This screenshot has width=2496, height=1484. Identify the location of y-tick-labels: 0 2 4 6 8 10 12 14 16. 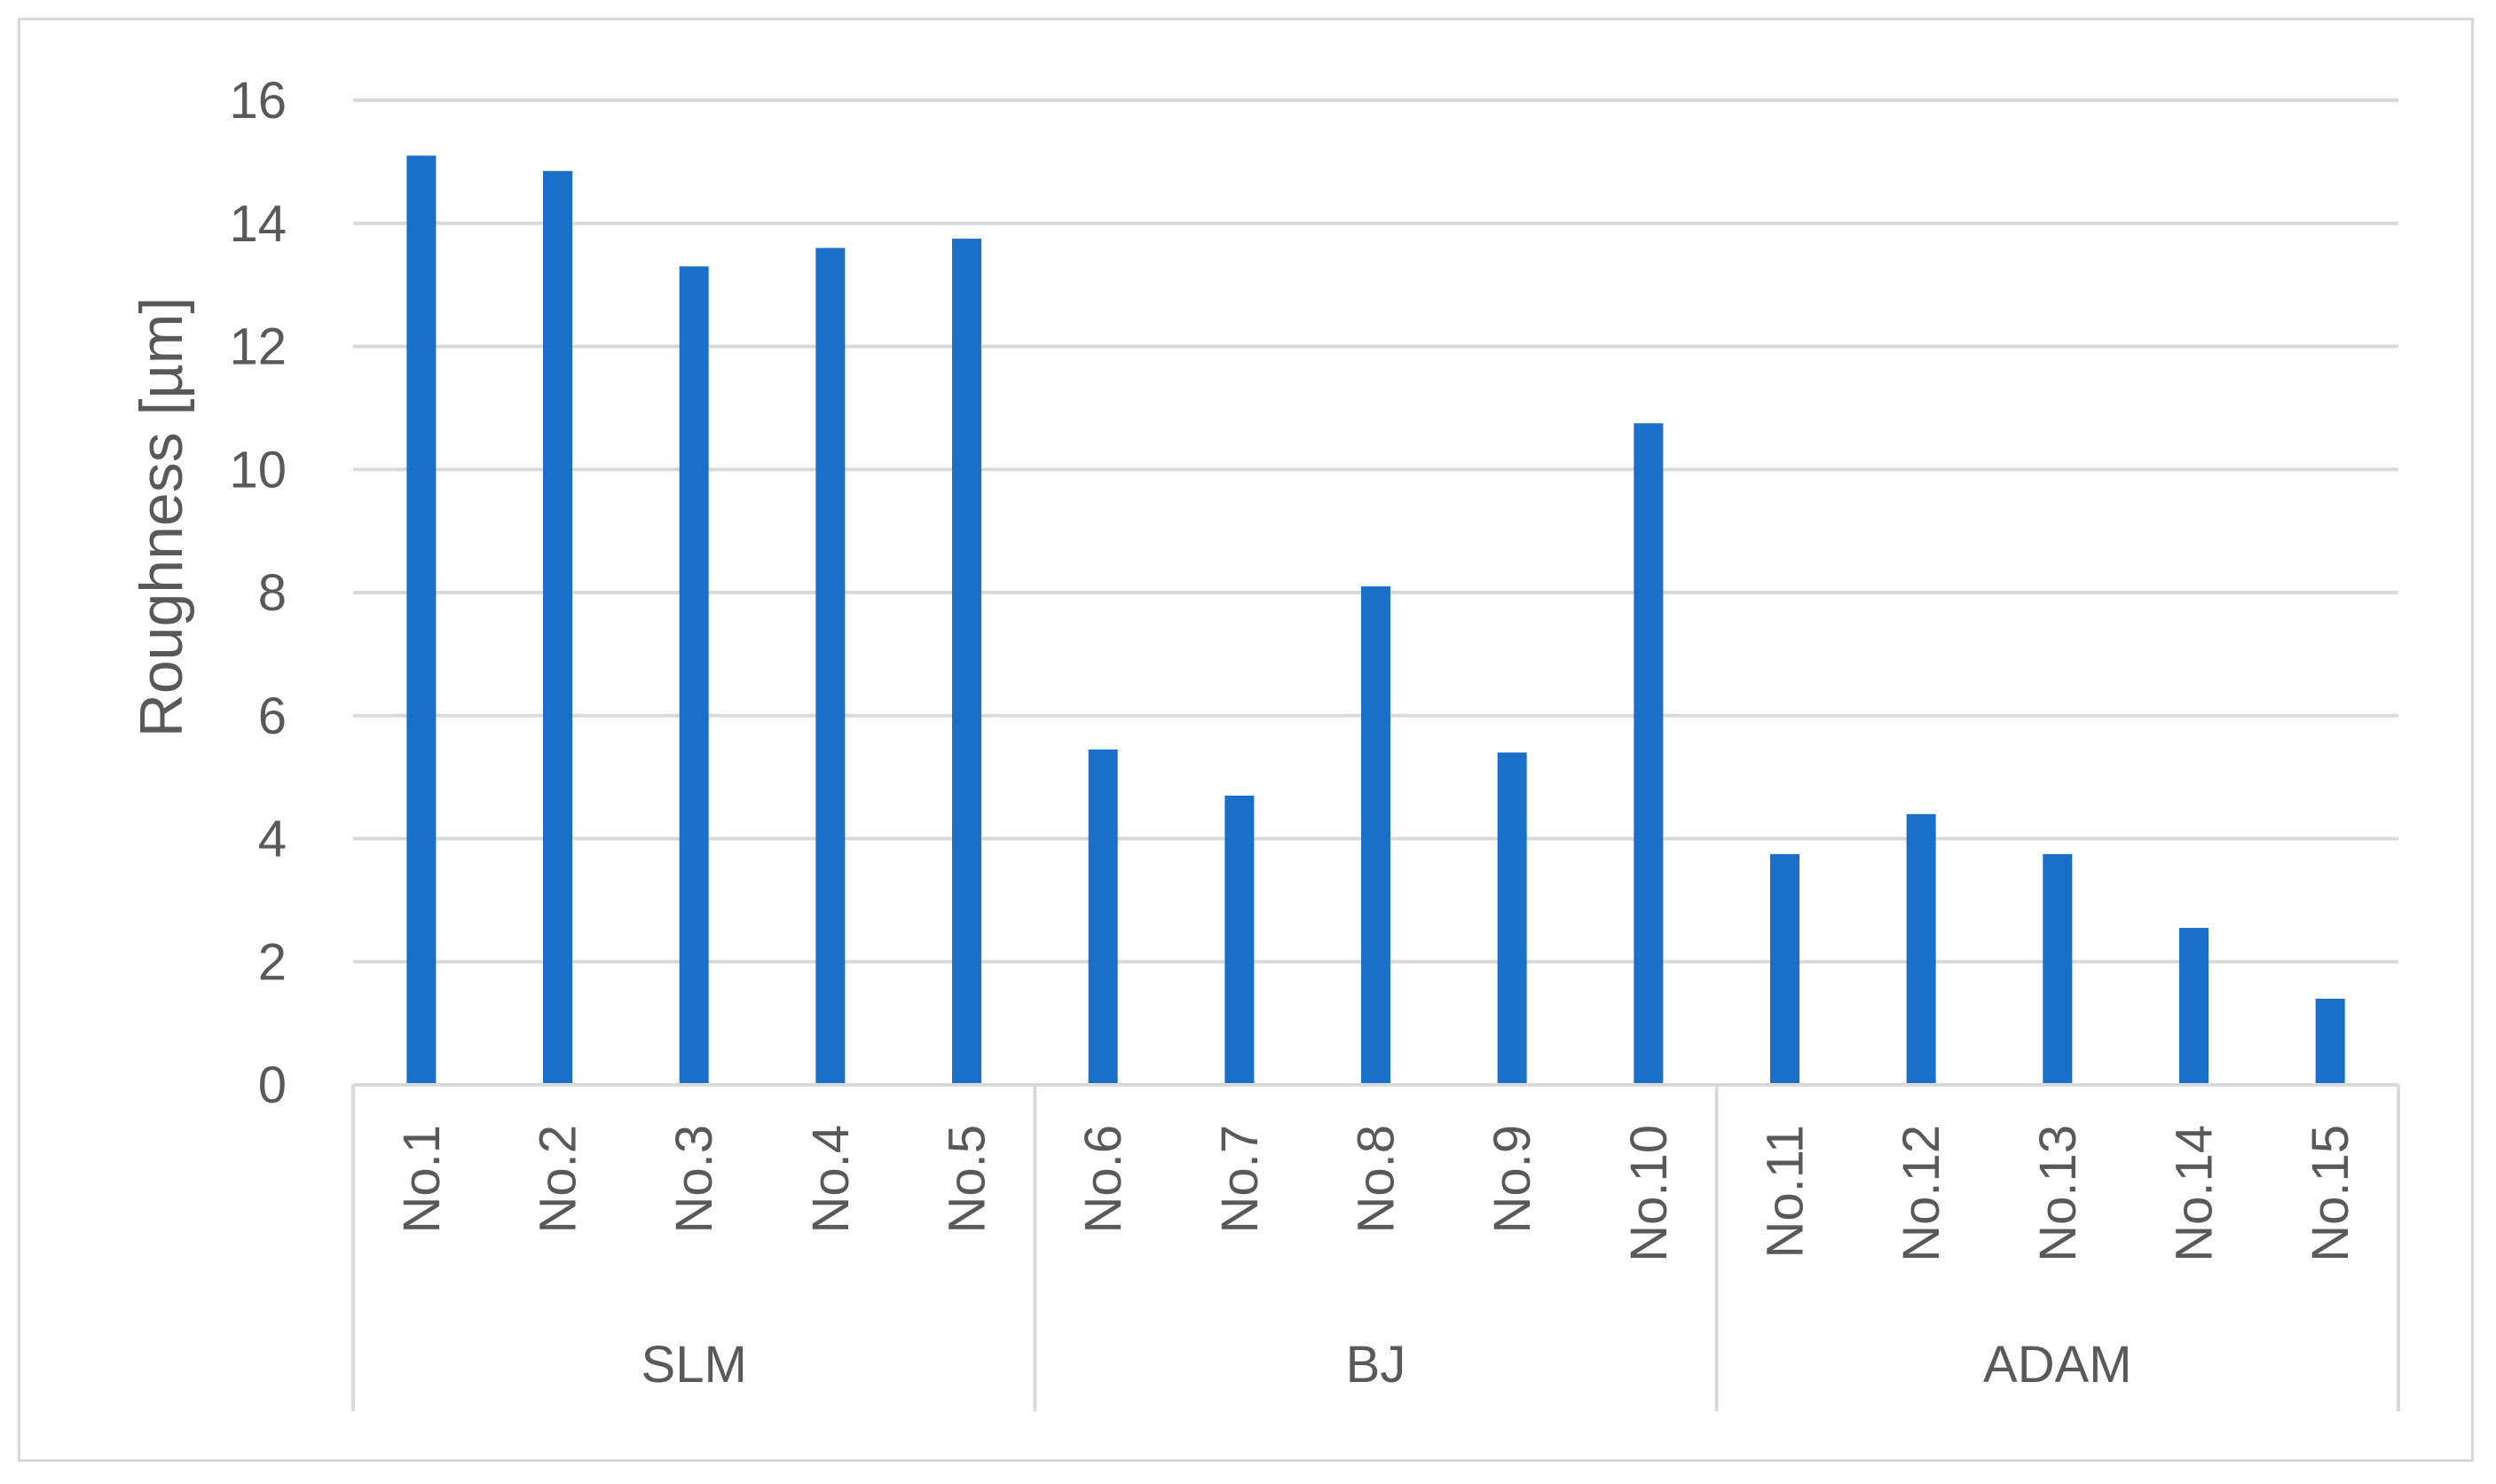
(258, 593).